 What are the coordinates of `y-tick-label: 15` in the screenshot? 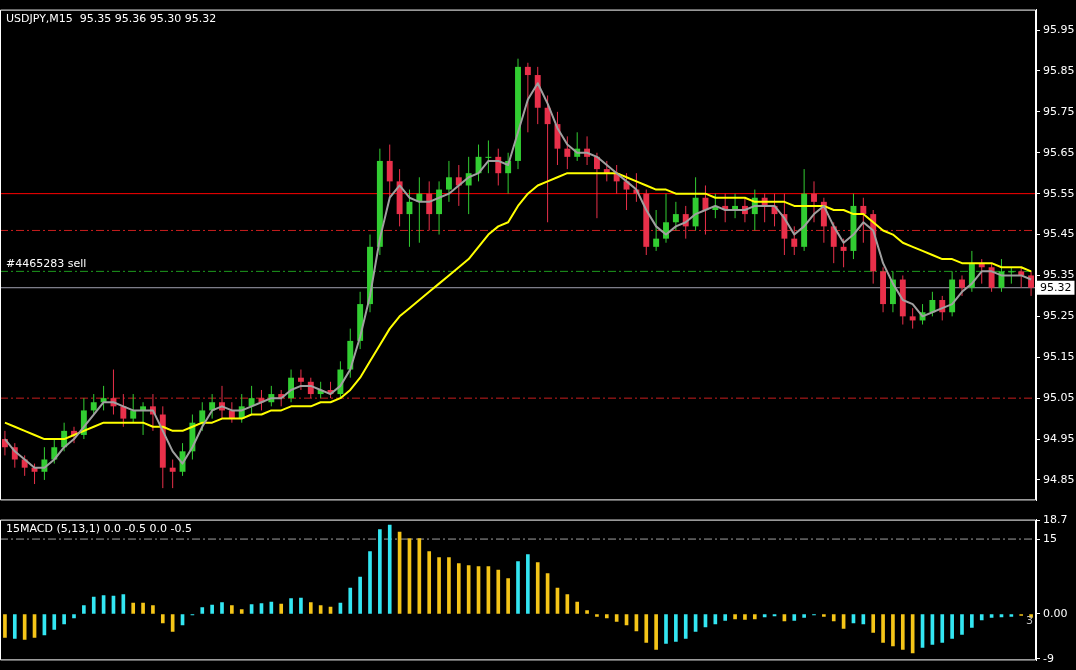 It's located at (1050, 538).